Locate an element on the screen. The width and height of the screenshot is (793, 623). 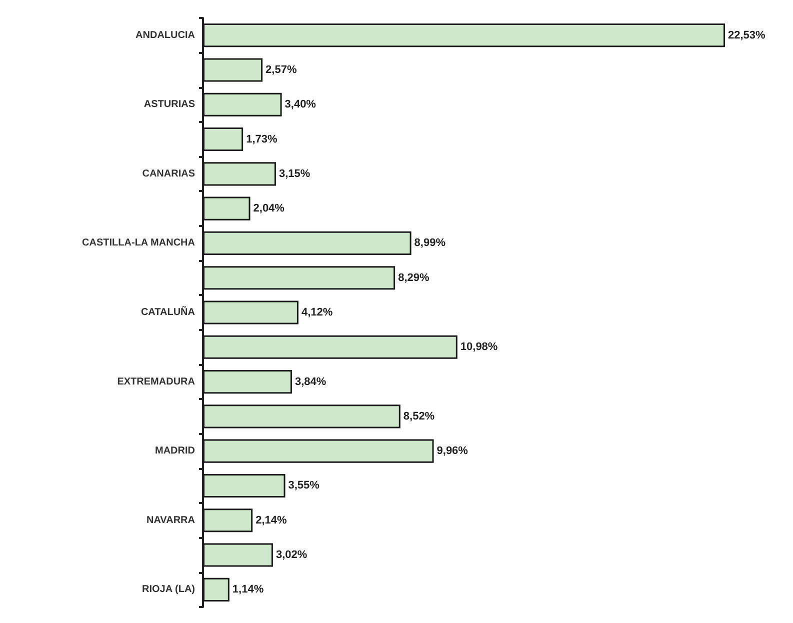
data-label: 10,98% is located at coordinates (479, 347).